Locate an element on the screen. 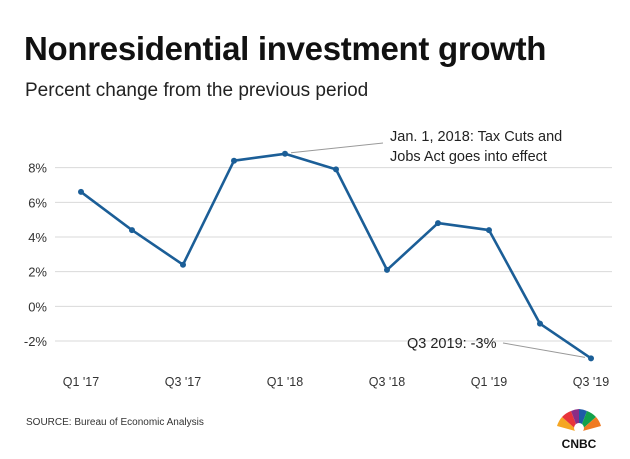 This screenshot has width=630, height=459. cnbc-logo: CNBC is located at coordinates (579, 429).